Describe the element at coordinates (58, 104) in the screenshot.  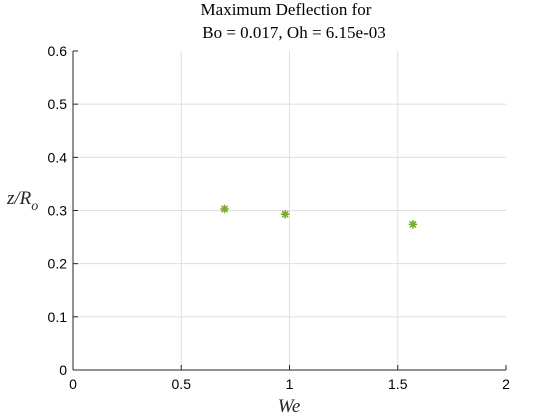
I see `y-tick-label: 0.5` at that location.